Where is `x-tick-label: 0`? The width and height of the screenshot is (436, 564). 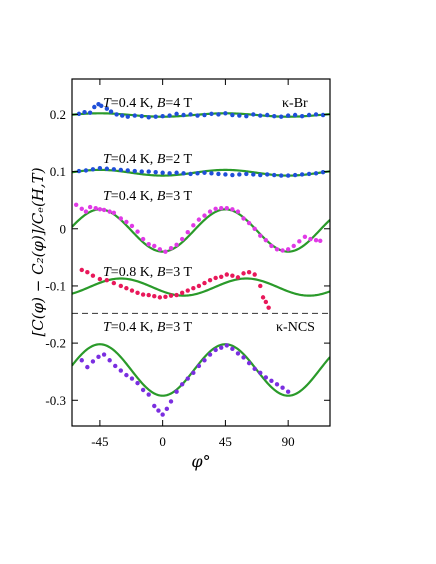 x-tick-label: 0 is located at coordinates (162, 441).